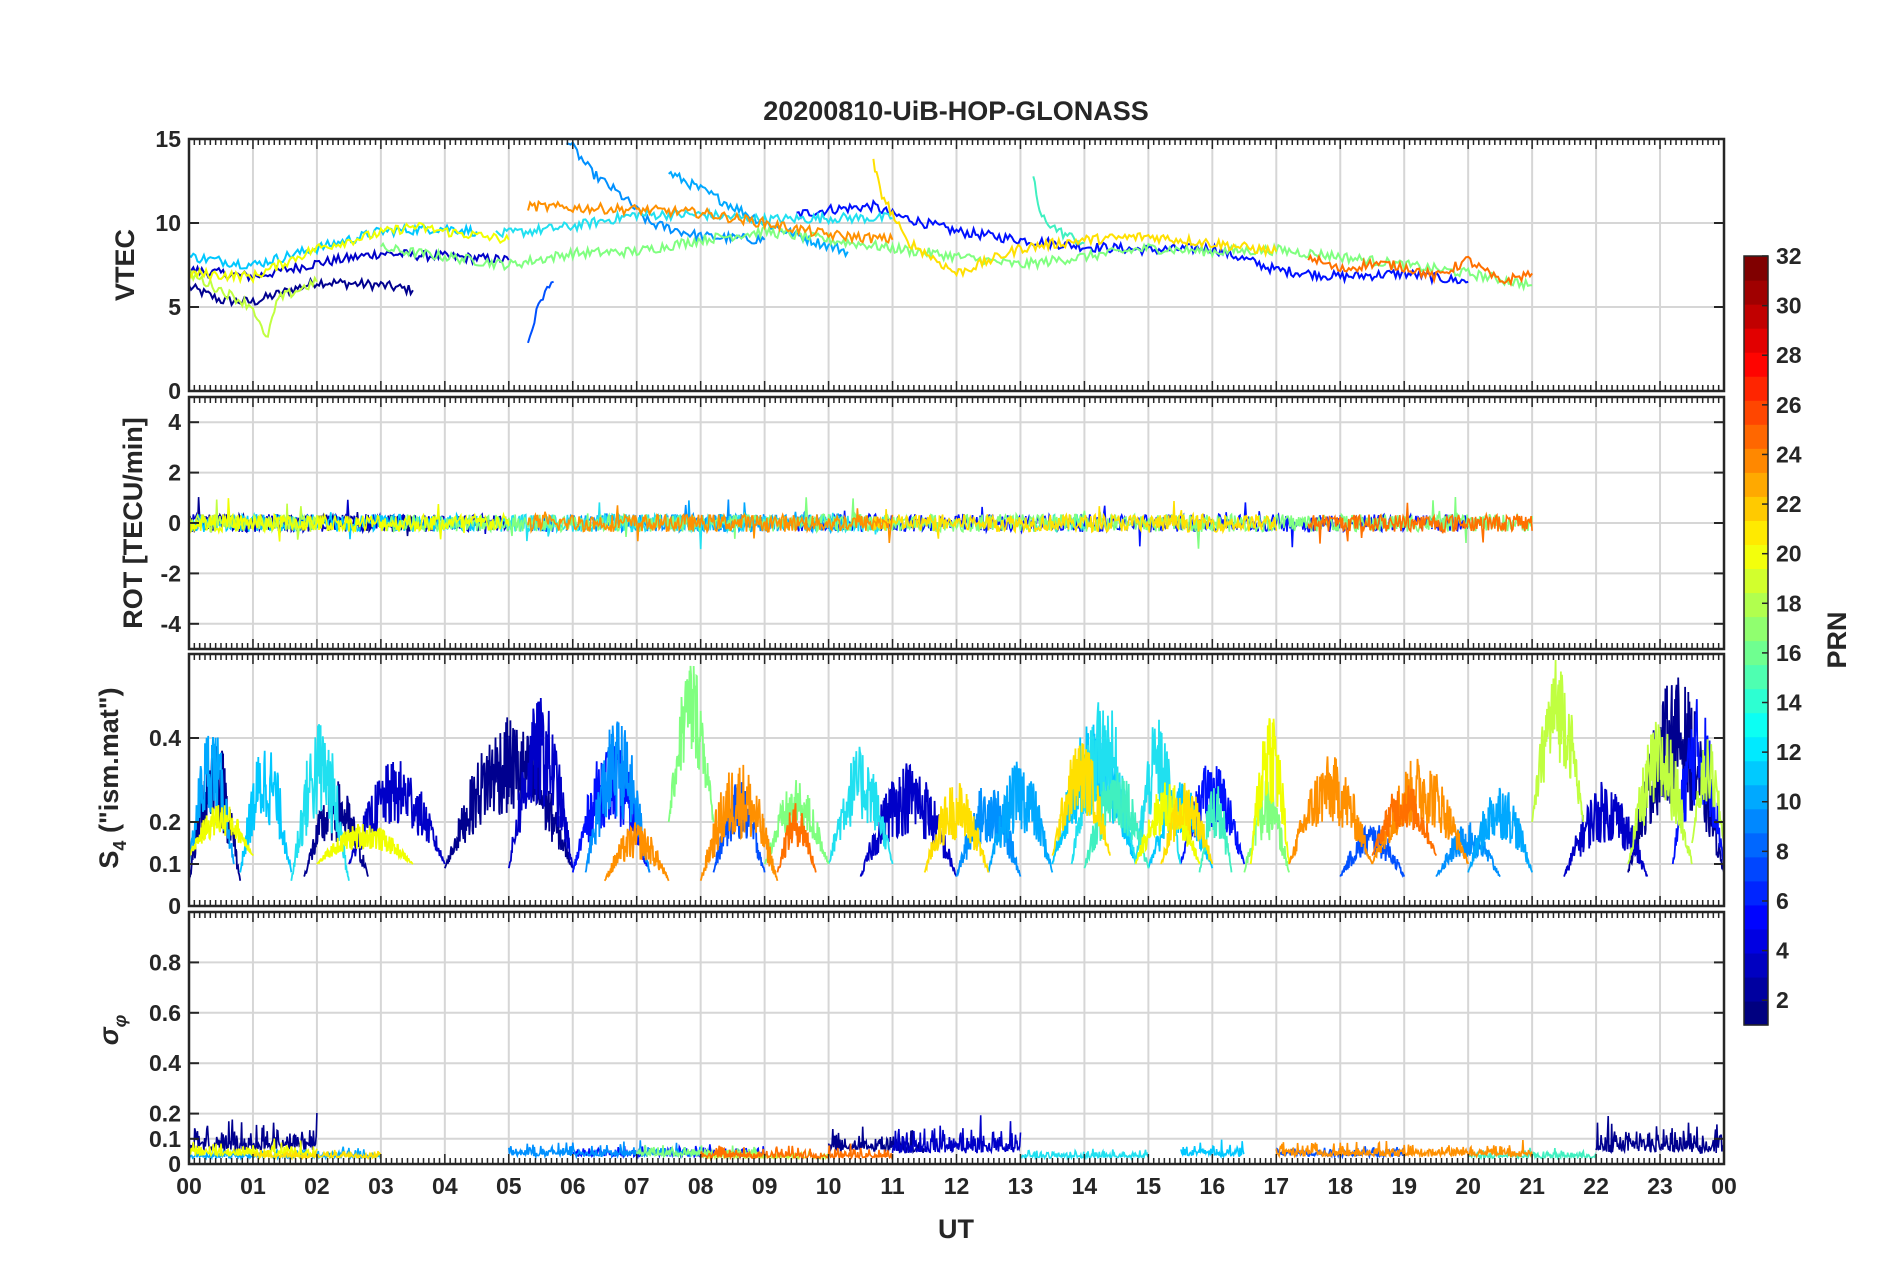 This screenshot has height=1272, width=1902. I want to click on y-axis-label-rot: ROT [TECU/min], so click(133, 522).